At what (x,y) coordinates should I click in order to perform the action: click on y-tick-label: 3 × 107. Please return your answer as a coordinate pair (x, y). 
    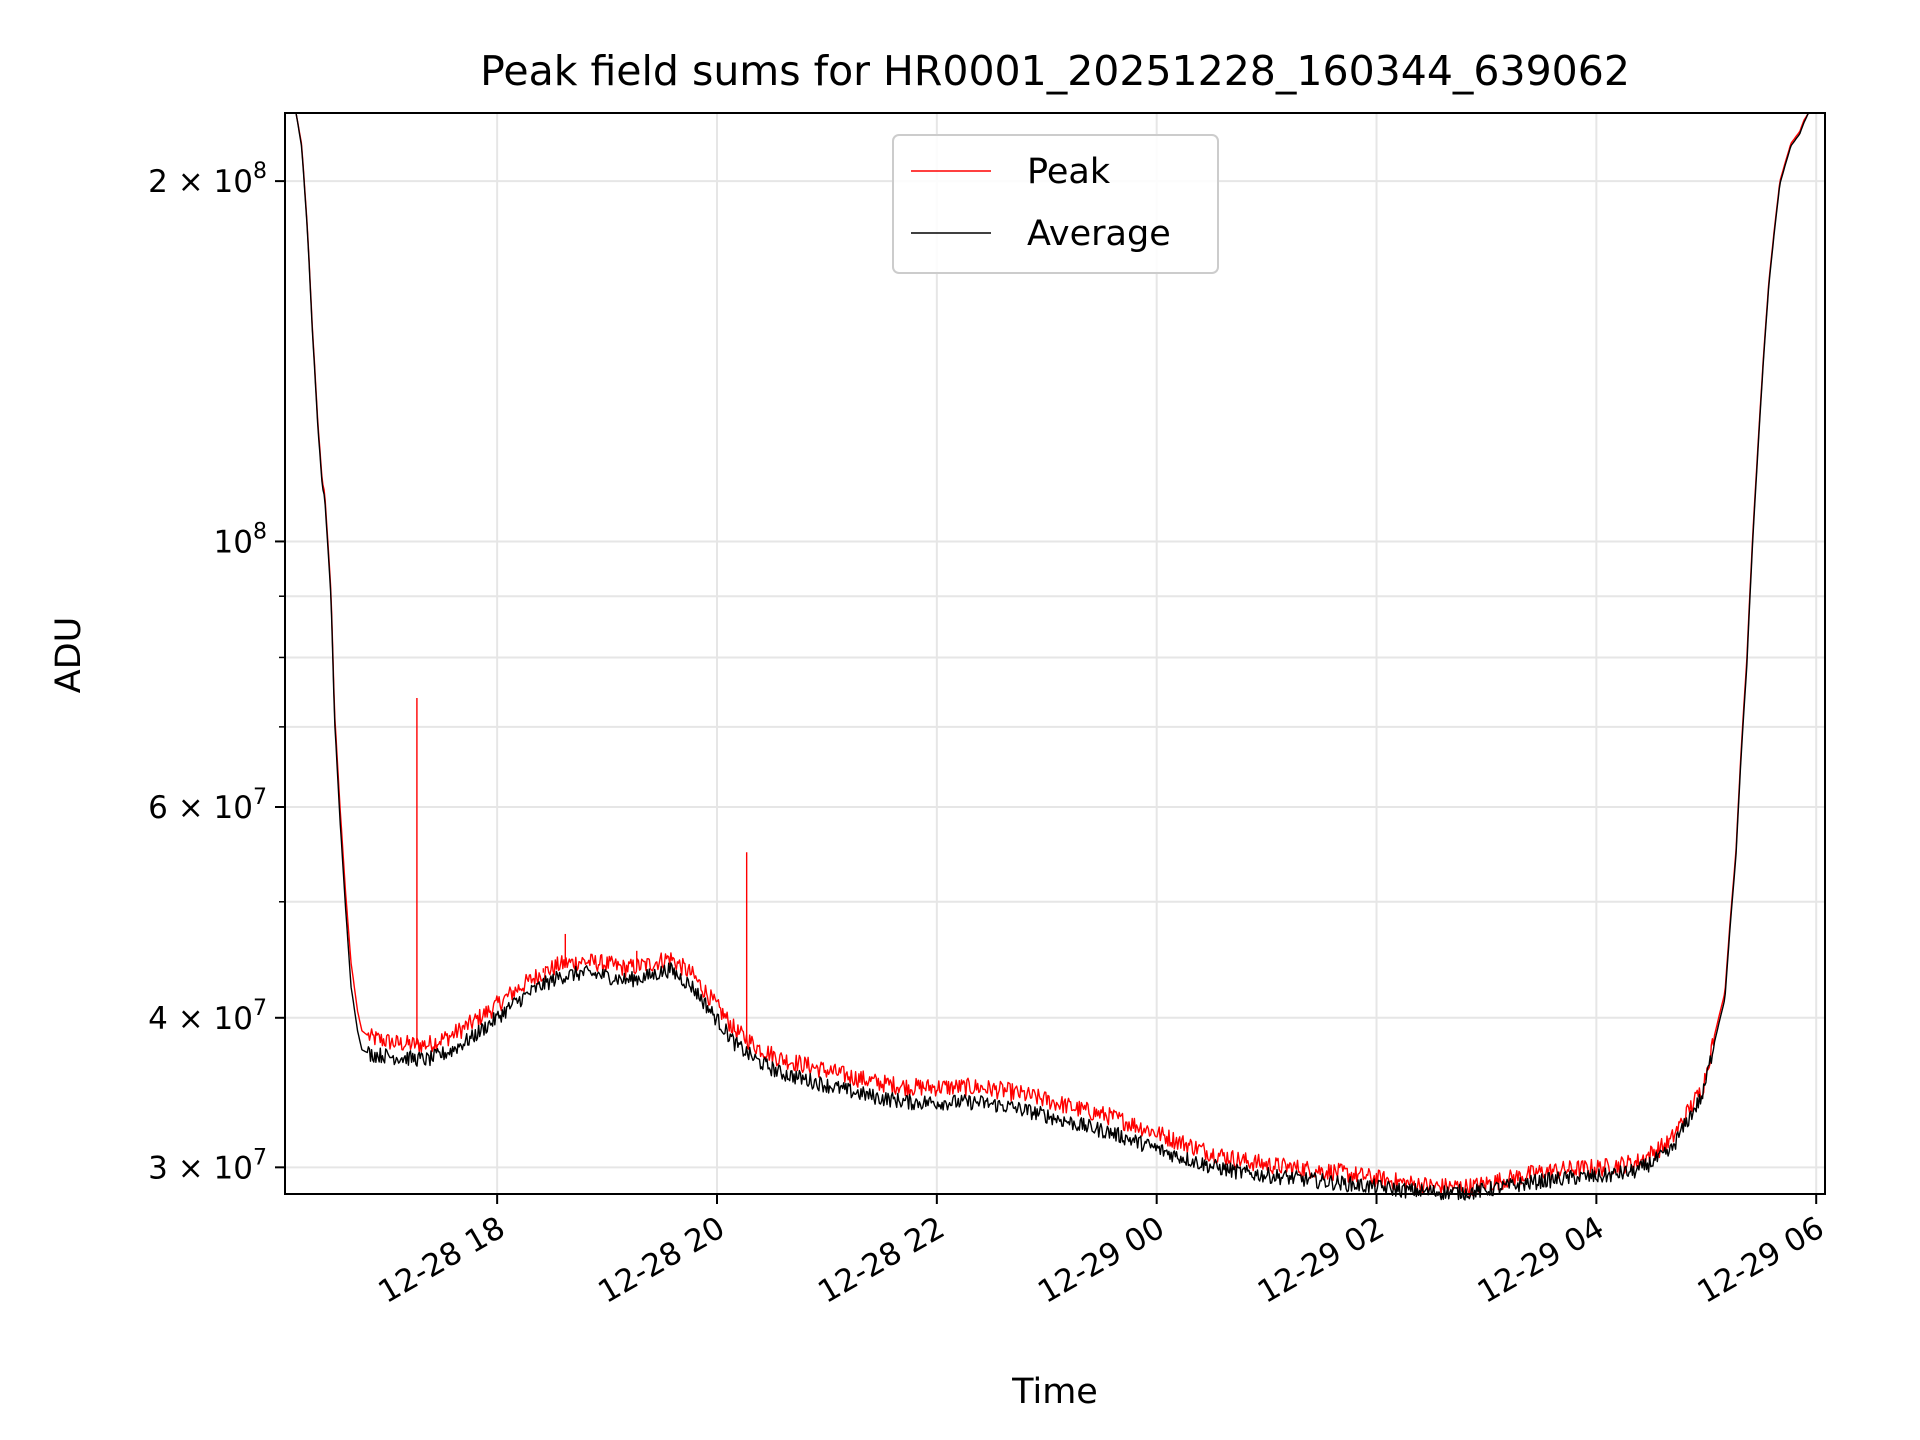
    Looking at the image, I should click on (207, 1165).